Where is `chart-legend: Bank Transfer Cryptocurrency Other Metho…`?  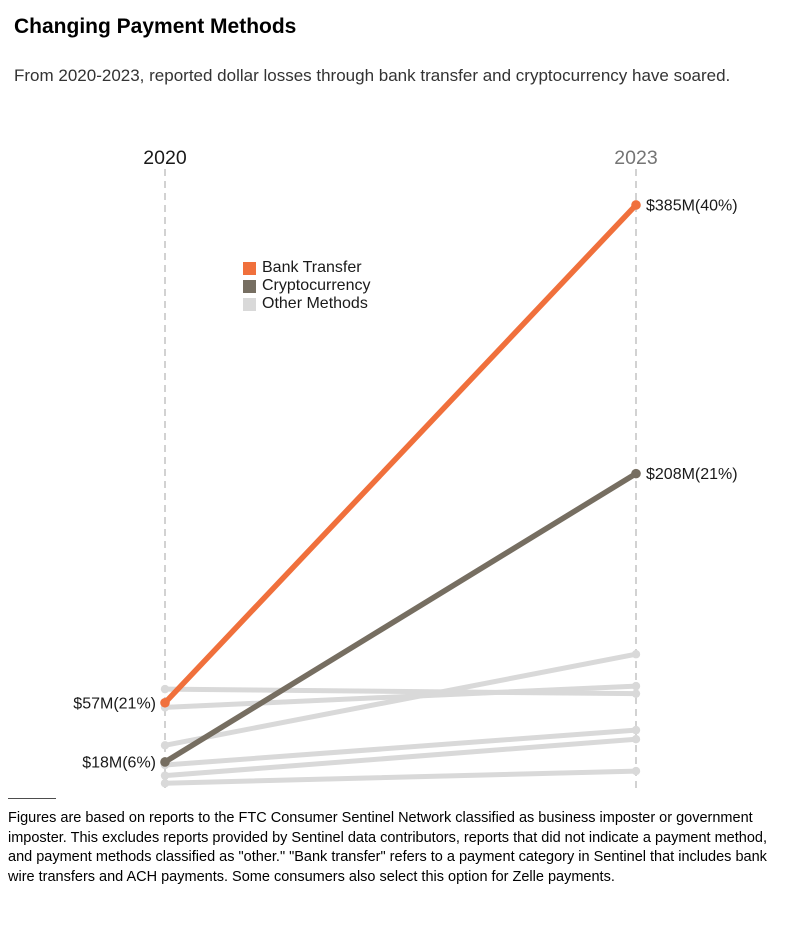
chart-legend: Bank Transfer Cryptocurrency Other Metho… is located at coordinates (306, 286).